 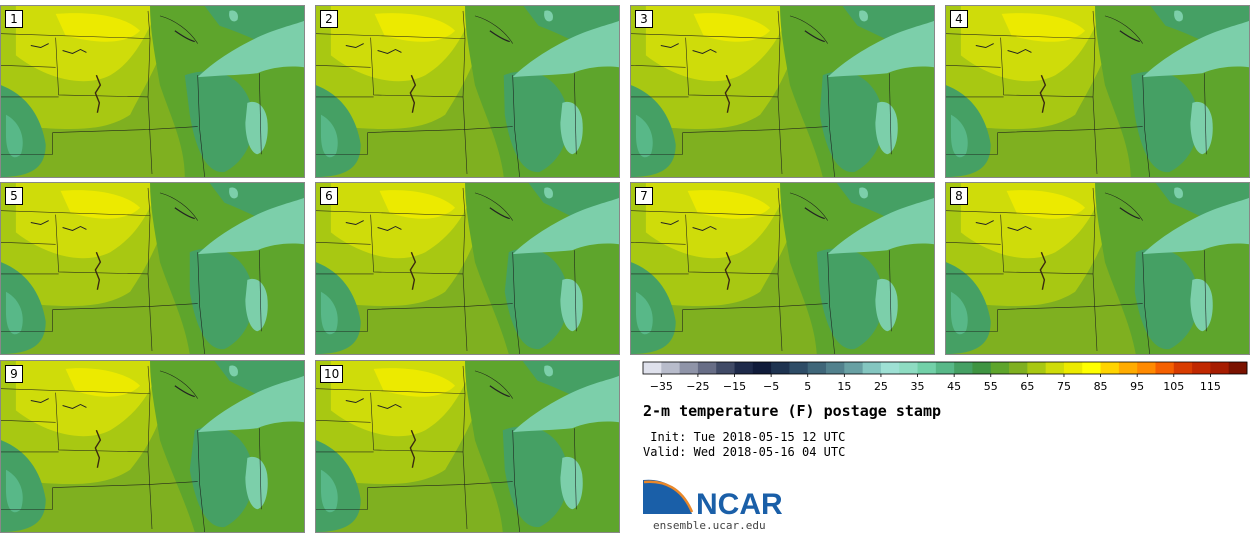 I want to click on member-label: 7, so click(x=644, y=196).